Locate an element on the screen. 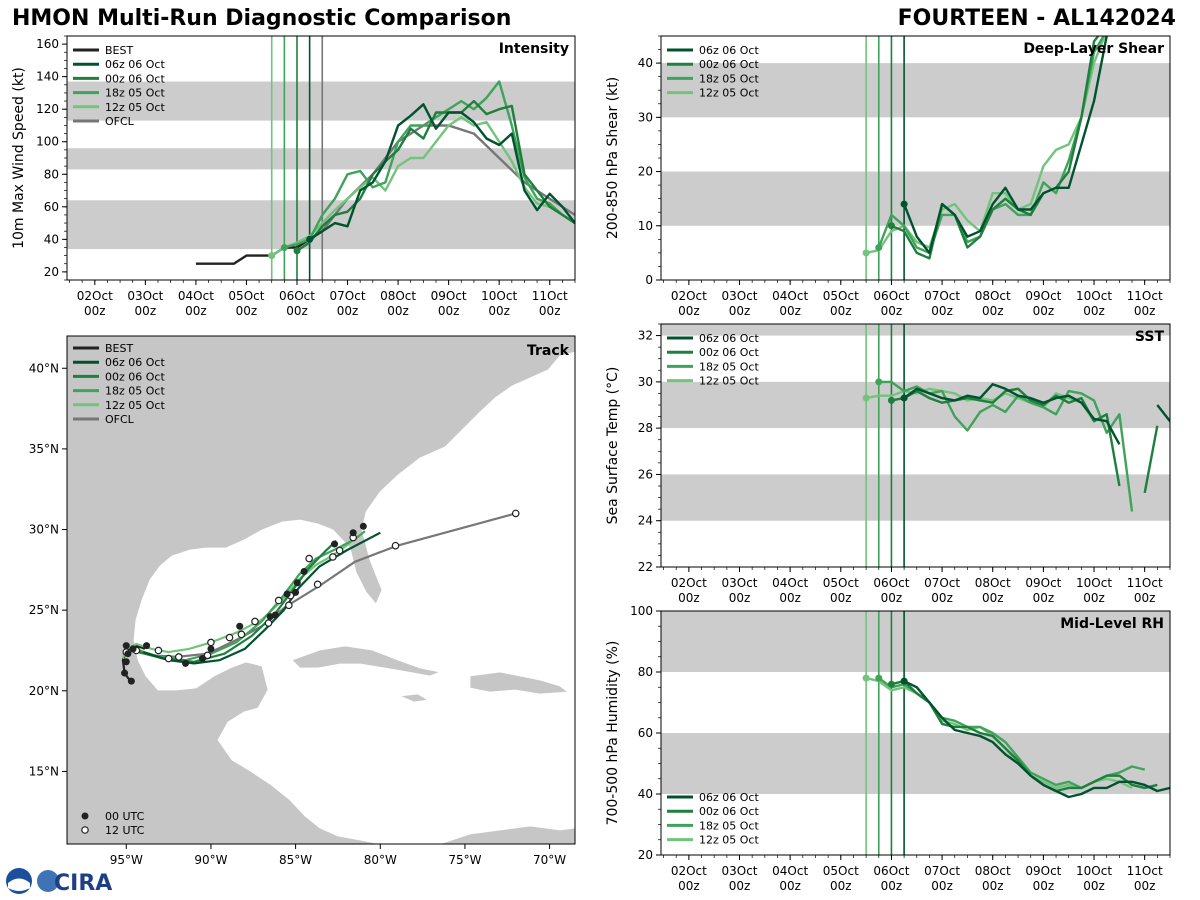  sst-series-06z-06-oct is located at coordinates (1036, 414).